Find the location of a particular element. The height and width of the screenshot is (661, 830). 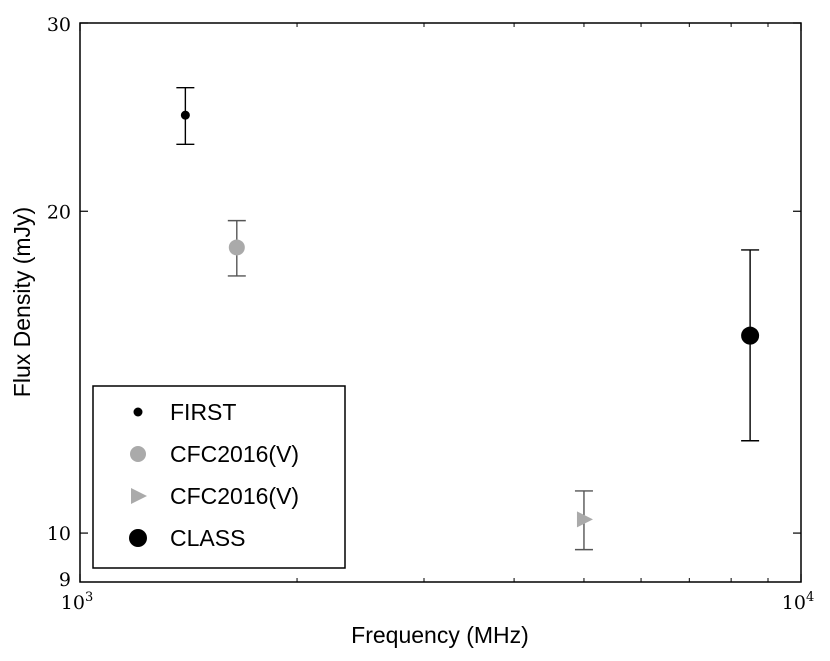

x-axis-label: Frequency (MHz) is located at coordinates (440, 635).